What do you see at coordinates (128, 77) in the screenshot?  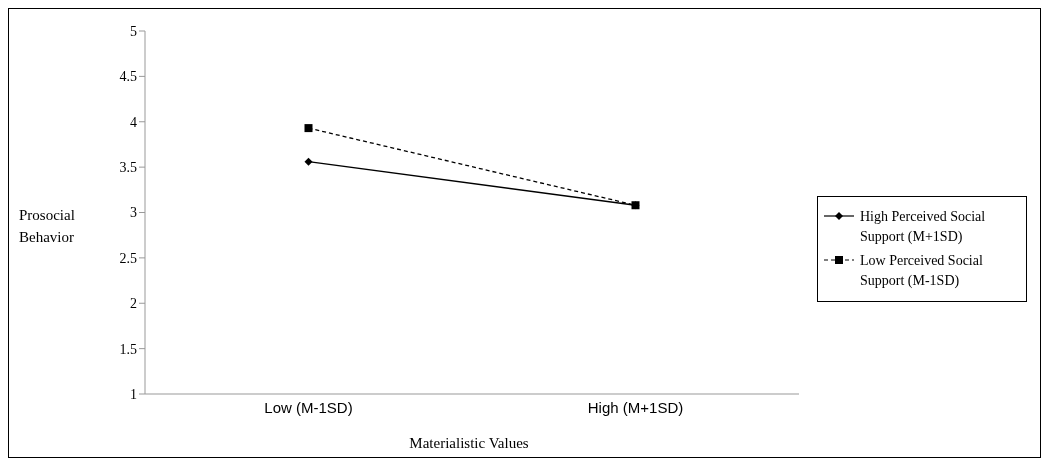 I see `y-tick-label: 4.5` at bounding box center [128, 77].